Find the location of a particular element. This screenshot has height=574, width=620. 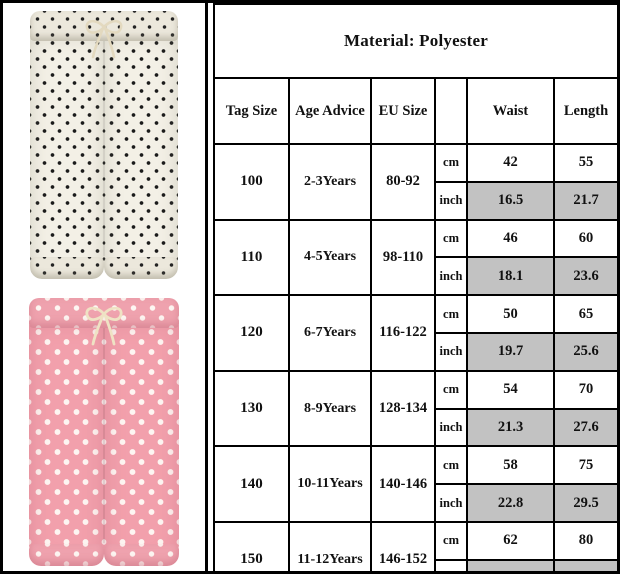

cell-eu-size: 140-146 is located at coordinates (403, 484).